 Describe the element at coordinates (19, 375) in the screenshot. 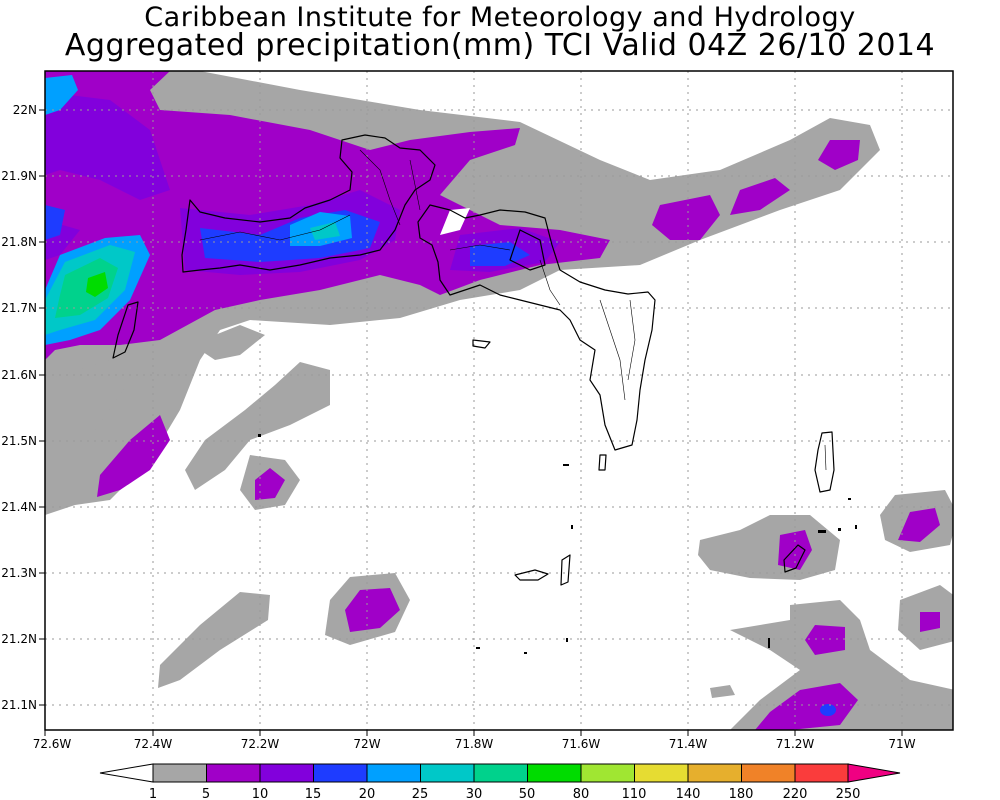

I see `lat-label: 21.6N` at that location.